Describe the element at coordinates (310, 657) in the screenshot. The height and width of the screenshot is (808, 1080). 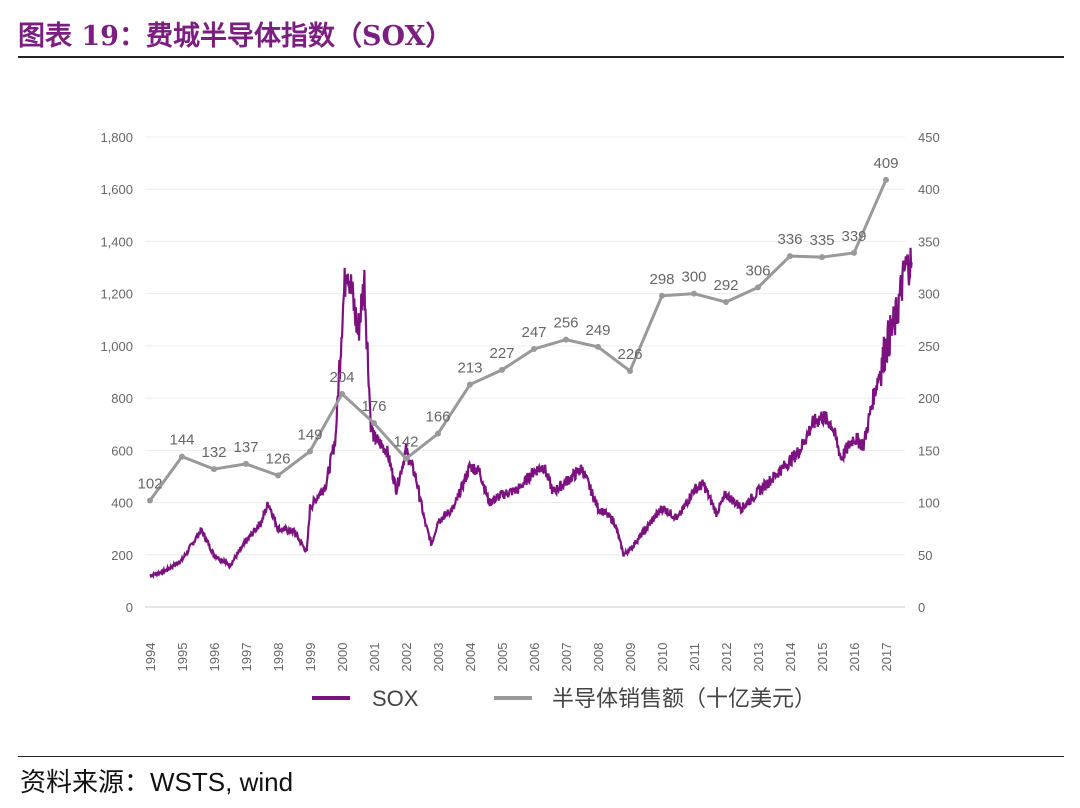
I see `x-tick-label: 1999` at that location.